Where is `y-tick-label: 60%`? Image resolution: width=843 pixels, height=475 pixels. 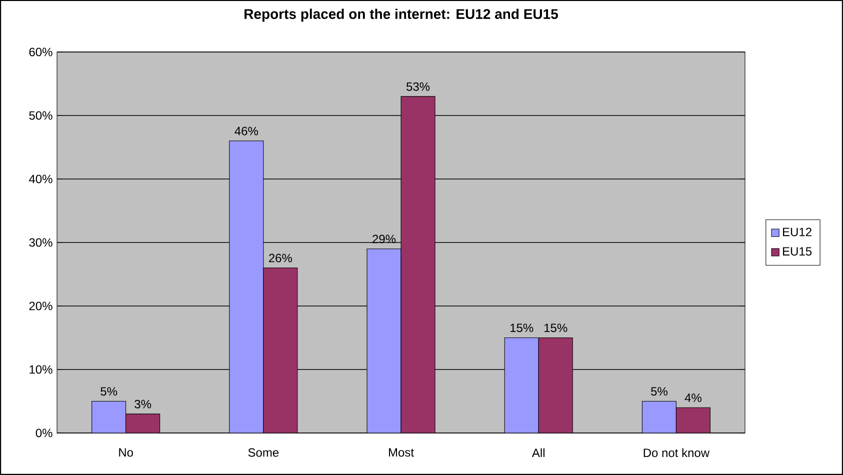 y-tick-label: 60% is located at coordinates (40, 52).